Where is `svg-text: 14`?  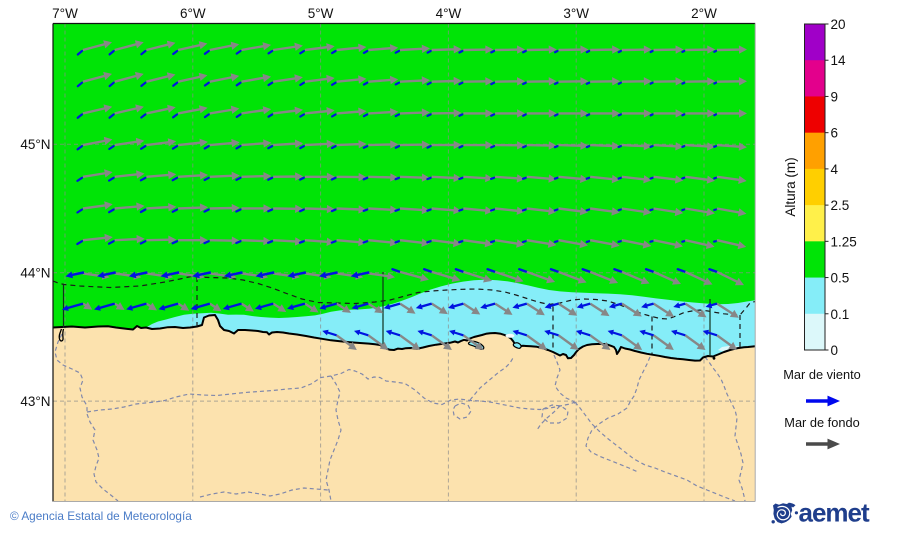
svg-text: 14 is located at coordinates (839, 60).